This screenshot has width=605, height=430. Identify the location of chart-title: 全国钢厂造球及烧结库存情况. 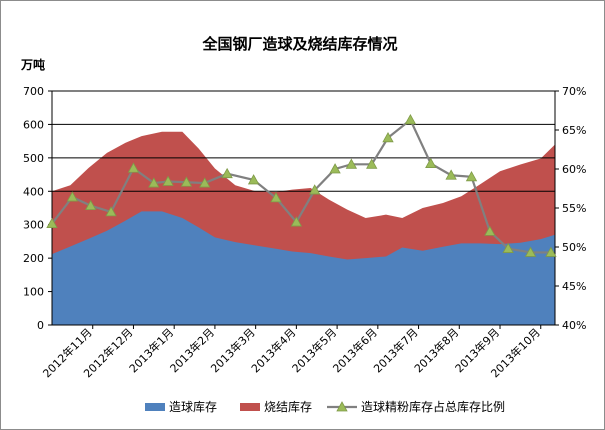
(299, 44).